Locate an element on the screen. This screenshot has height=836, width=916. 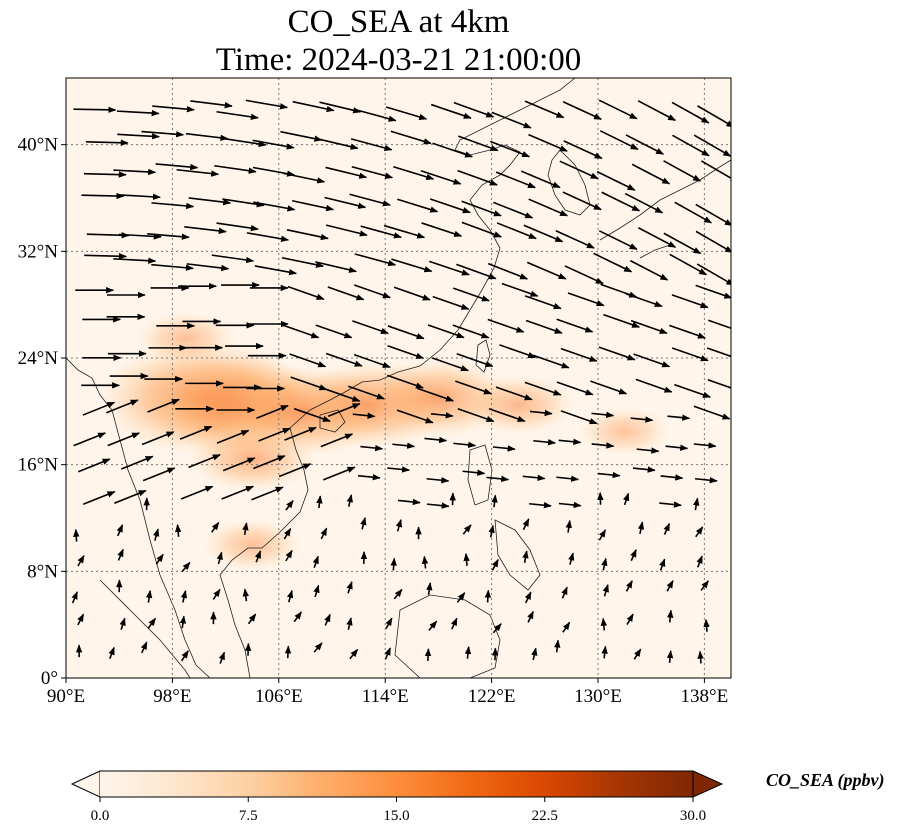
lat-tick-label: 40°N is located at coordinates (38, 145).